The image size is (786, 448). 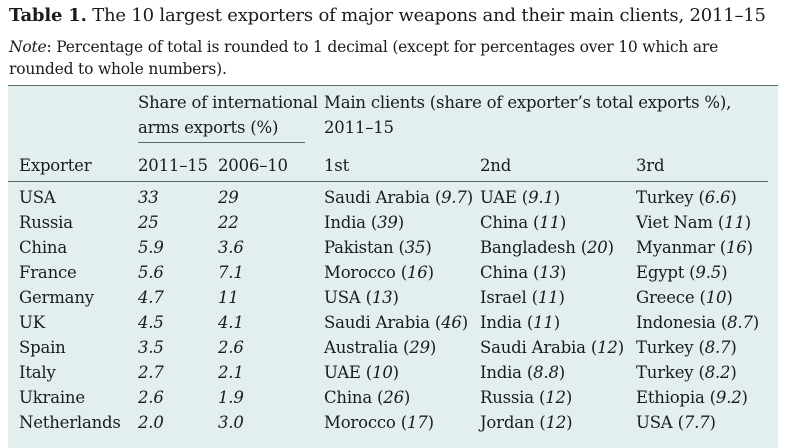 What do you see at coordinates (46, 222) in the screenshot?
I see `exporter-name: Russia` at bounding box center [46, 222].